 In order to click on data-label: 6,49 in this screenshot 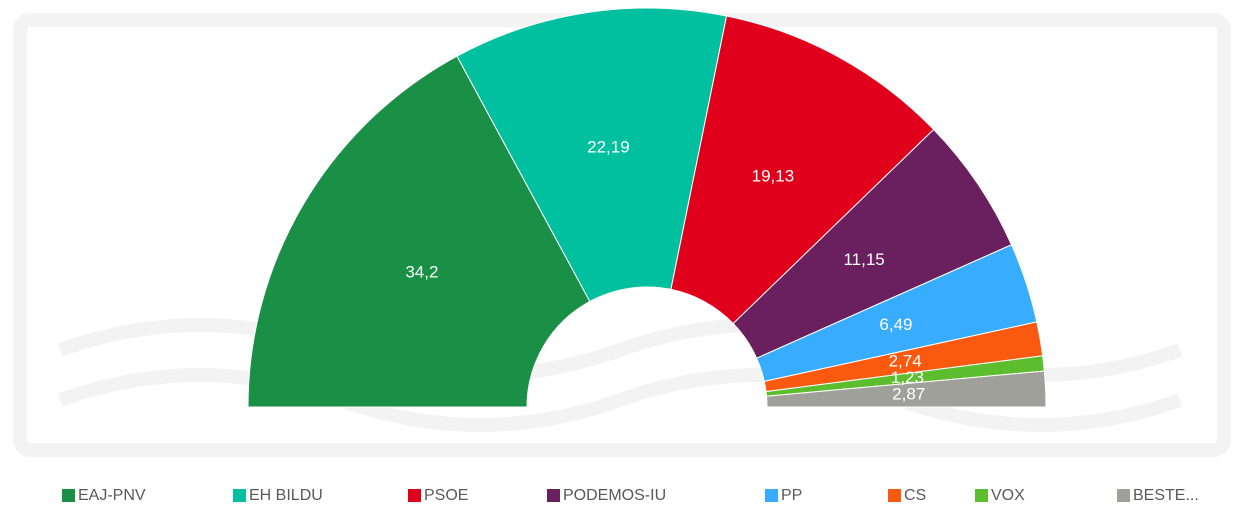, I will do `click(895, 324)`.